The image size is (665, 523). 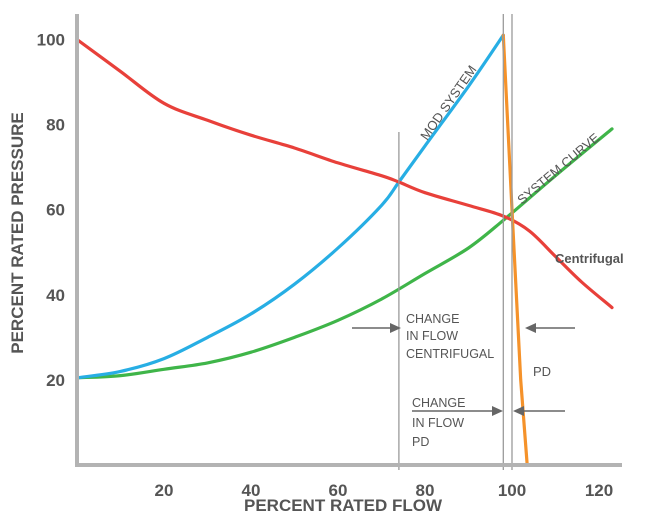 What do you see at coordinates (448, 103) in the screenshot?
I see `series-label-mod-system: MOD SYSTEM` at bounding box center [448, 103].